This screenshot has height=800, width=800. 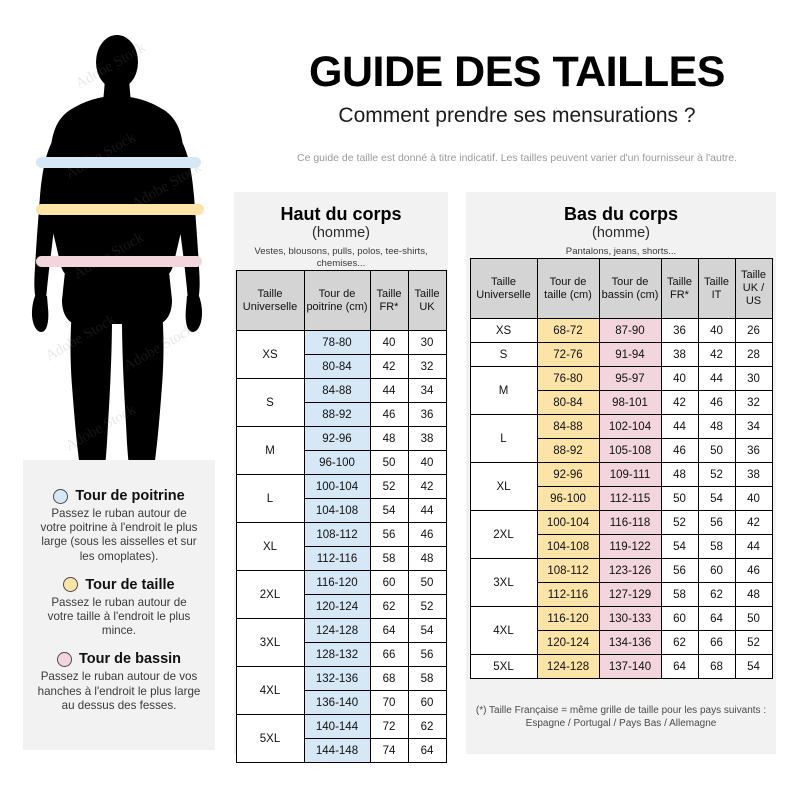 I want to click on cell-taille-fr: 62, so click(x=679, y=642).